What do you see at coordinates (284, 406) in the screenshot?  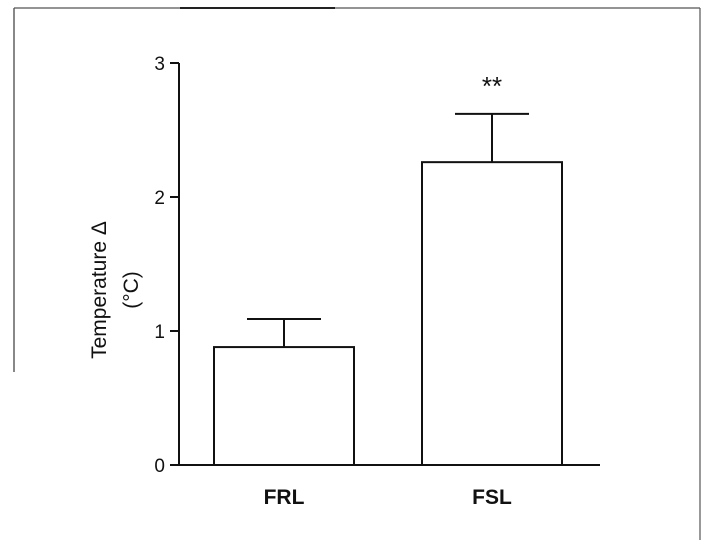 I see `bar-frl` at bounding box center [284, 406].